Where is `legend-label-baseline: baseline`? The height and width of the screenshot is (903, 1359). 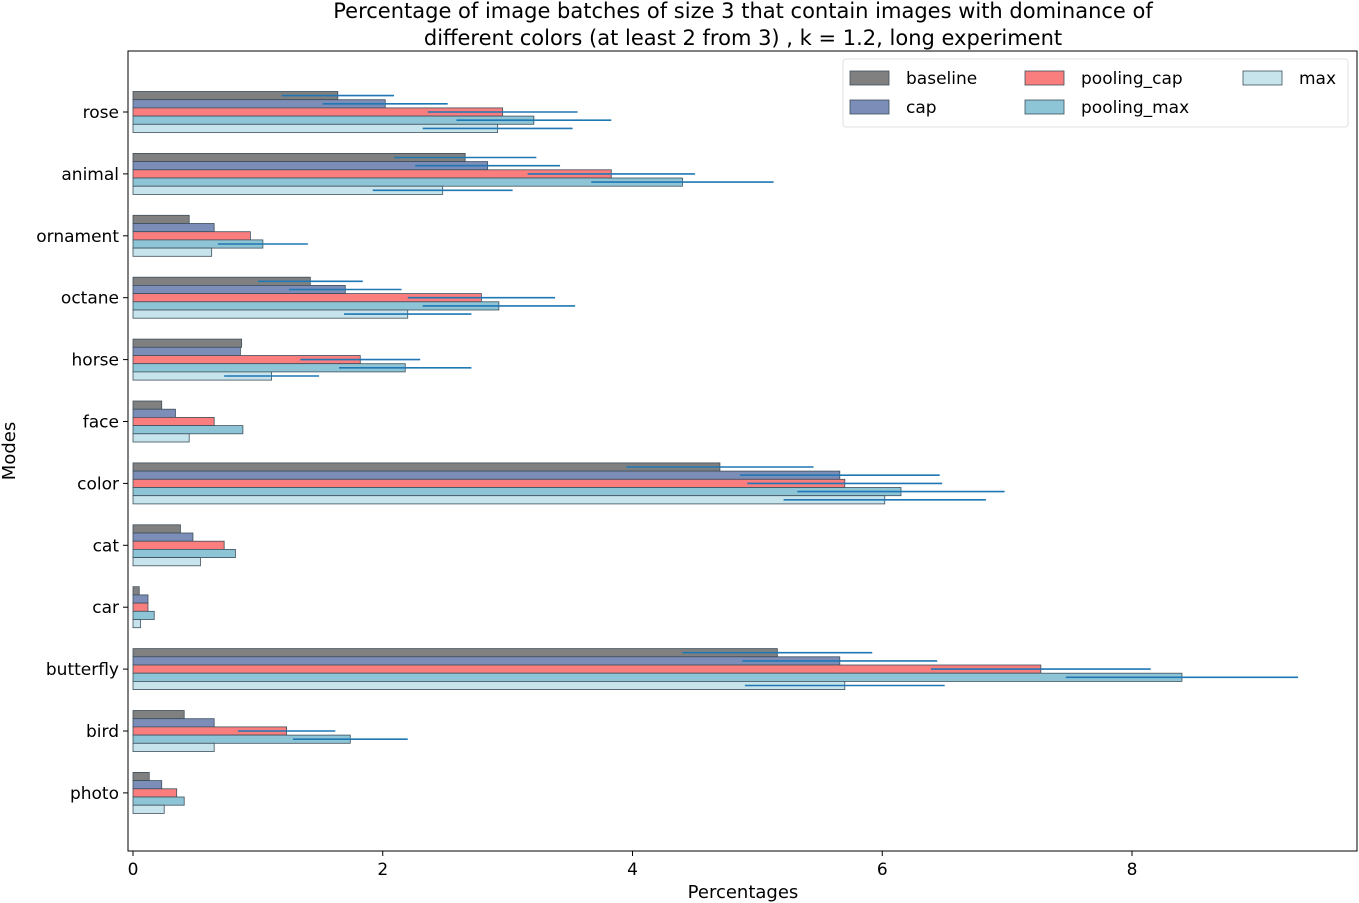 legend-label-baseline: baseline is located at coordinates (941, 79).